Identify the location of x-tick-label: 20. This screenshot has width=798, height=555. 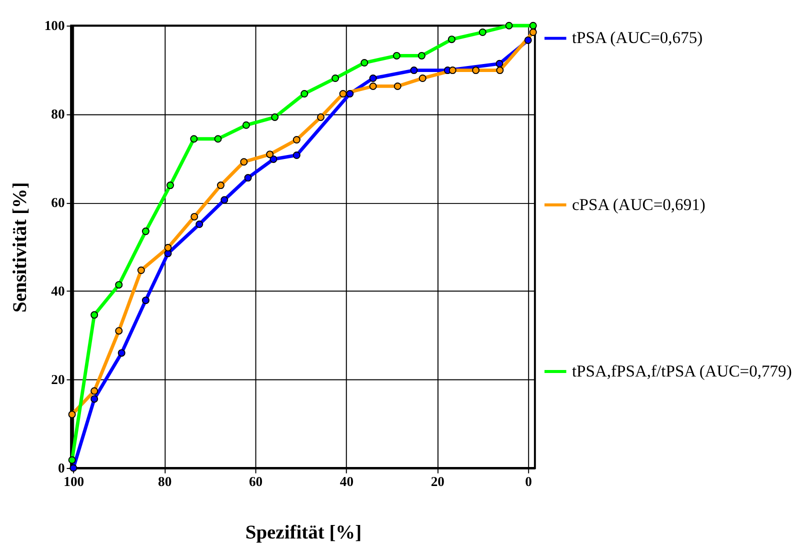
(437, 481).